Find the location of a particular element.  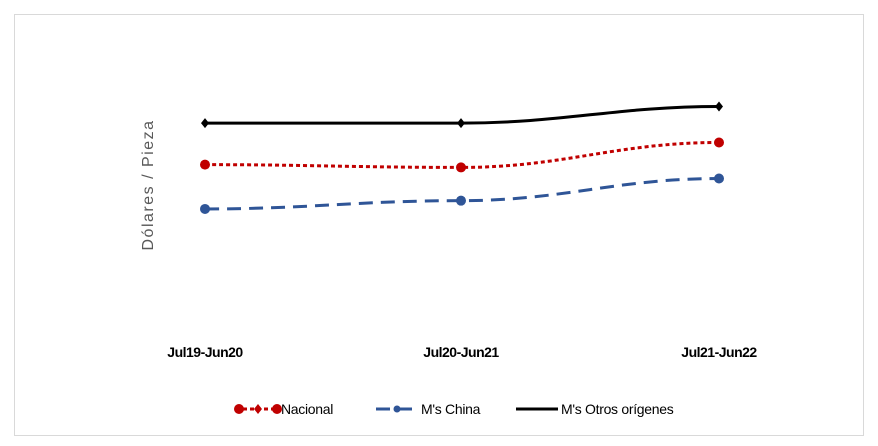

legend-item-m-s-otros-or-genes: M's Otros orígenes is located at coordinates (595, 409).